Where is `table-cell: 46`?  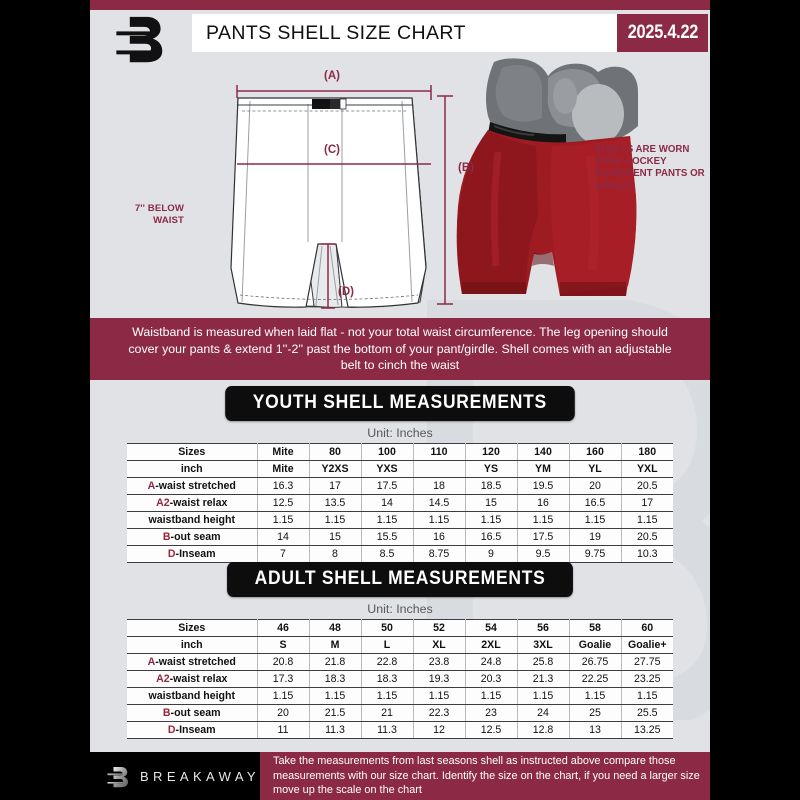
table-cell: 46 is located at coordinates (283, 628).